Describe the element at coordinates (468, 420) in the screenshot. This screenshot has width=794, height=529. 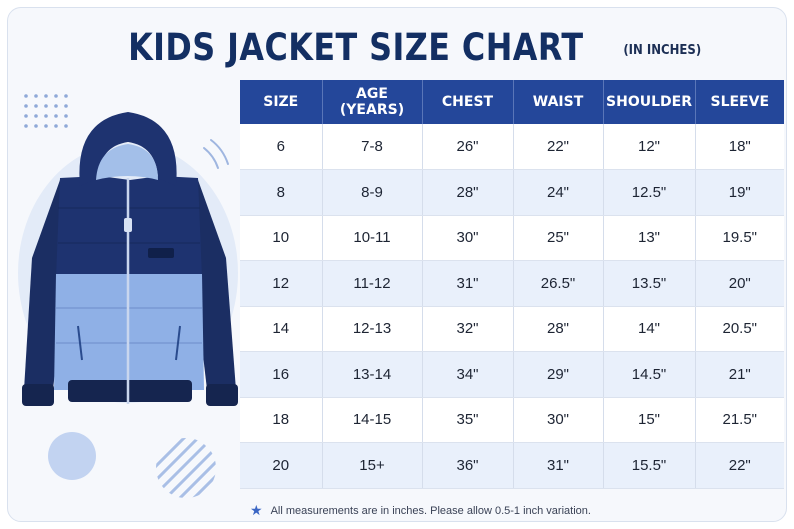
I see `cell-chest: 35"` at that location.